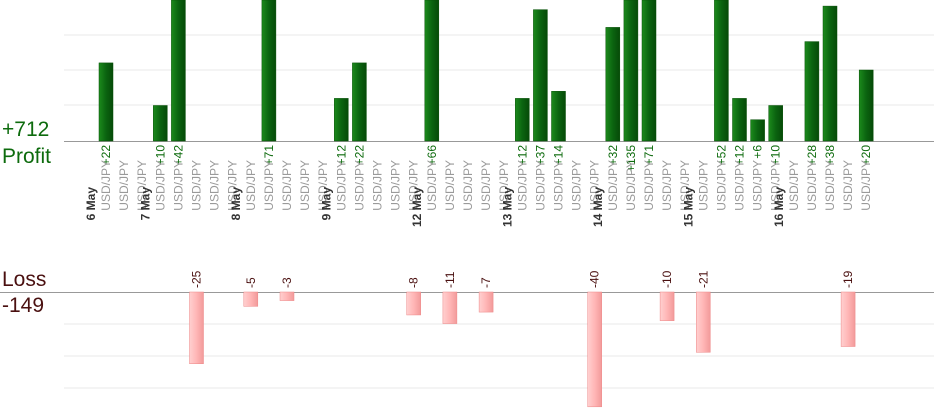 Image resolution: width=934 pixels, height=420 pixels. What do you see at coordinates (540, 155) in the screenshot?
I see `profit-value-label: +37` at bounding box center [540, 155].